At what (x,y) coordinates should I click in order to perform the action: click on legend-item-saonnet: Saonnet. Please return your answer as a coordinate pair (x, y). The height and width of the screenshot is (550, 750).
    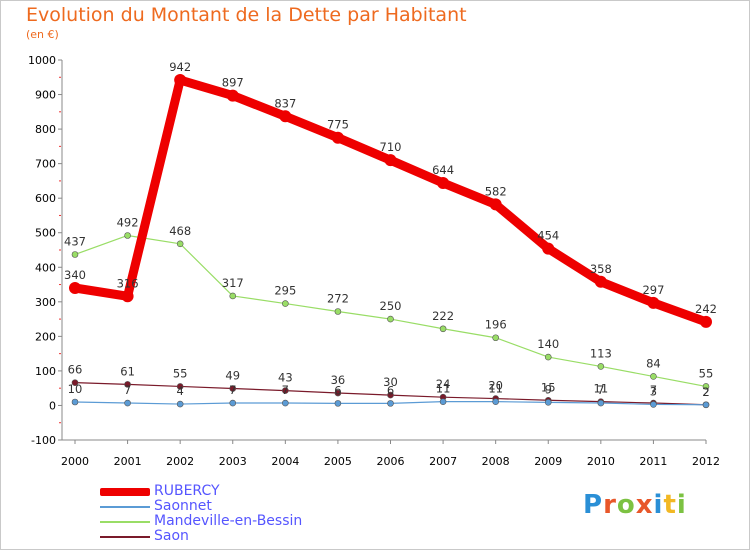
    Looking at the image, I should click on (201, 506).